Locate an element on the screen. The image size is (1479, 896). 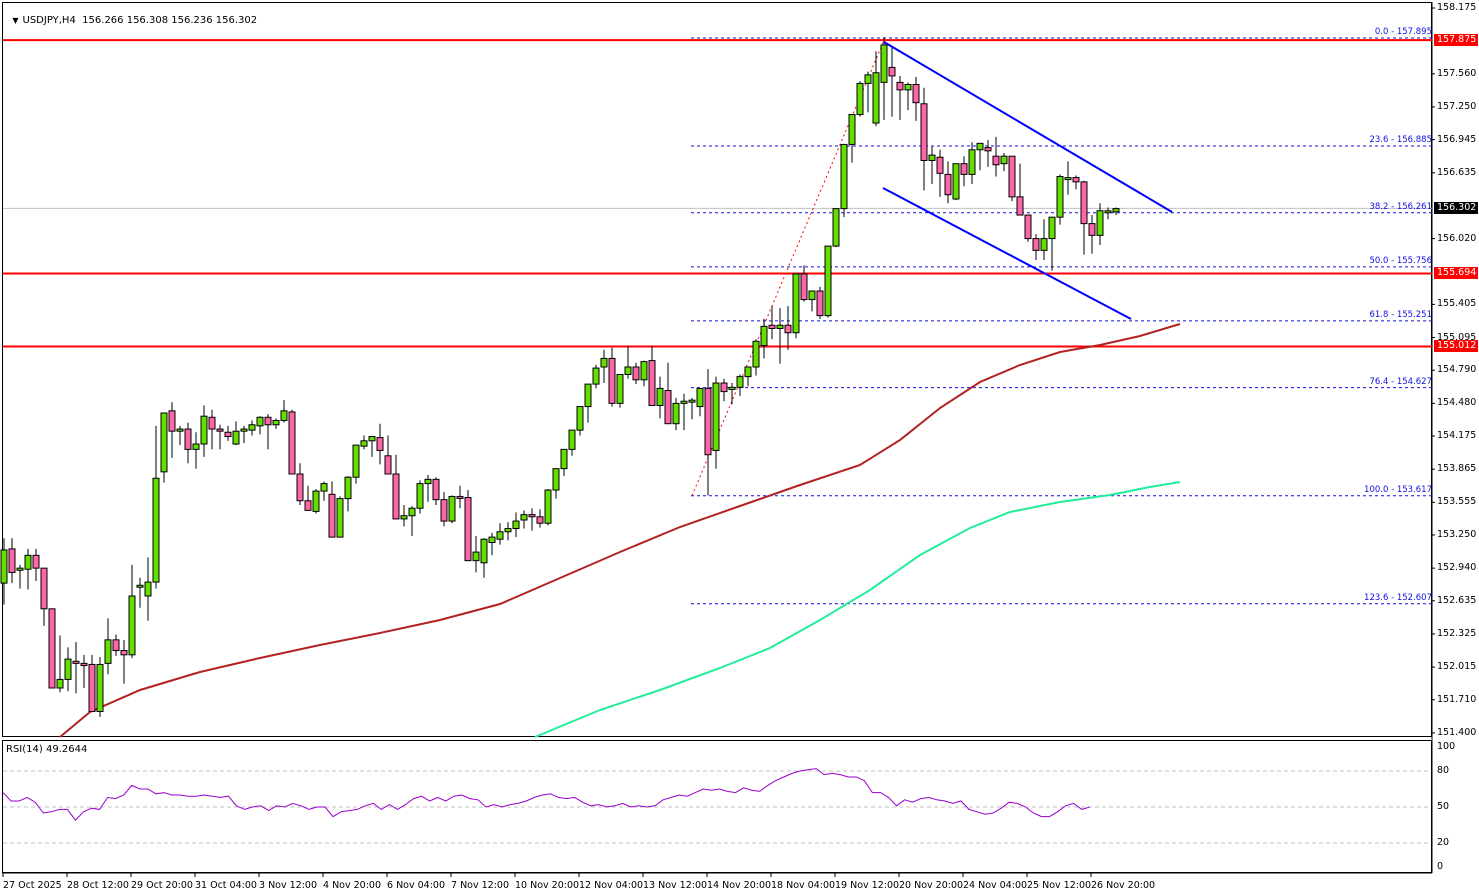
time-tick-label: 13 Nov 12:00 is located at coordinates (675, 885).